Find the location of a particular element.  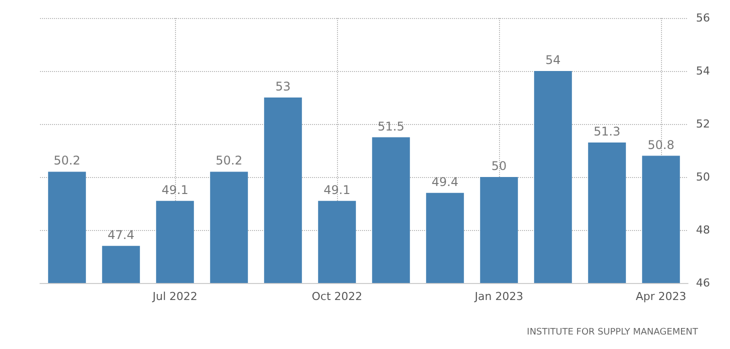

y-tick-label: 54 is located at coordinates (703, 71).